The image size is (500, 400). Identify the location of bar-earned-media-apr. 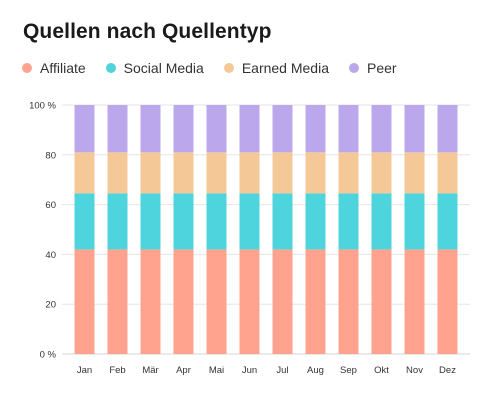
(183, 173).